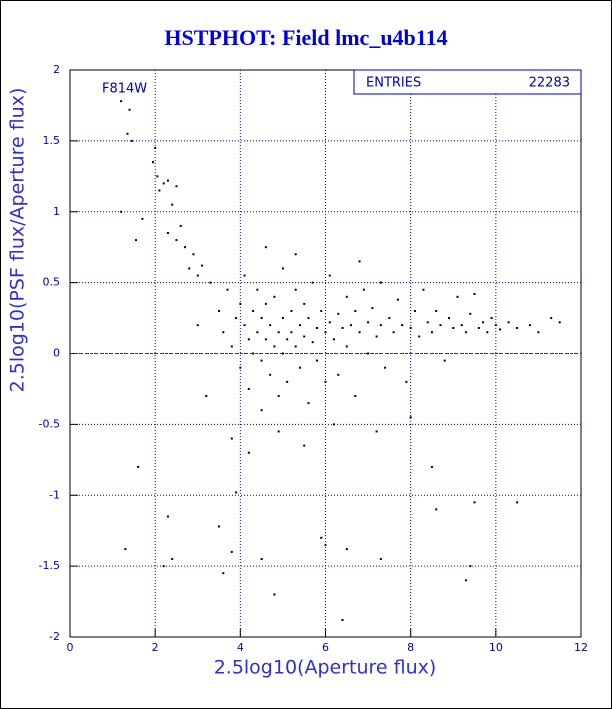 The image size is (612, 709). I want to click on y-tick-label: -2, so click(54, 636).